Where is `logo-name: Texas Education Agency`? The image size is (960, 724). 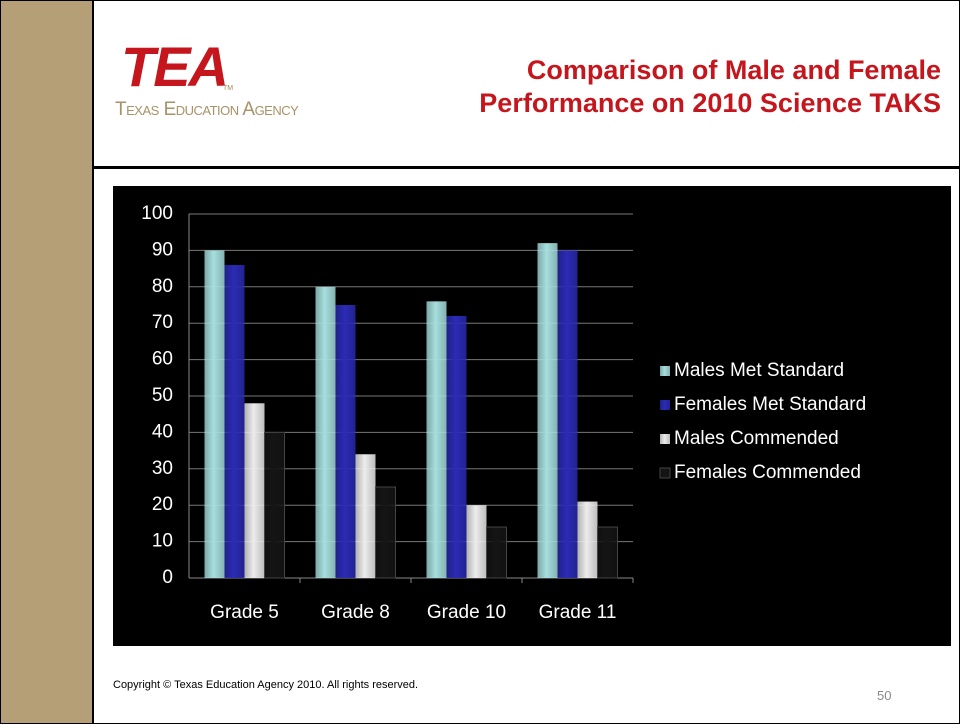
logo-name: Texas Education Agency is located at coordinates (207, 109).